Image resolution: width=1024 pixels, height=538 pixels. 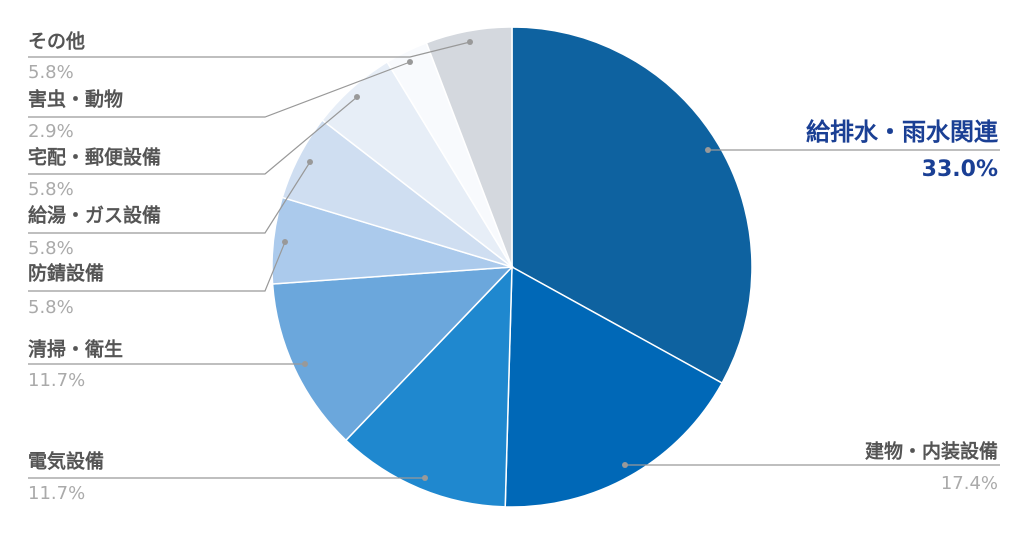 What do you see at coordinates (931, 451) in the screenshot?
I see `category-label: 建物・内装設備` at bounding box center [931, 451].